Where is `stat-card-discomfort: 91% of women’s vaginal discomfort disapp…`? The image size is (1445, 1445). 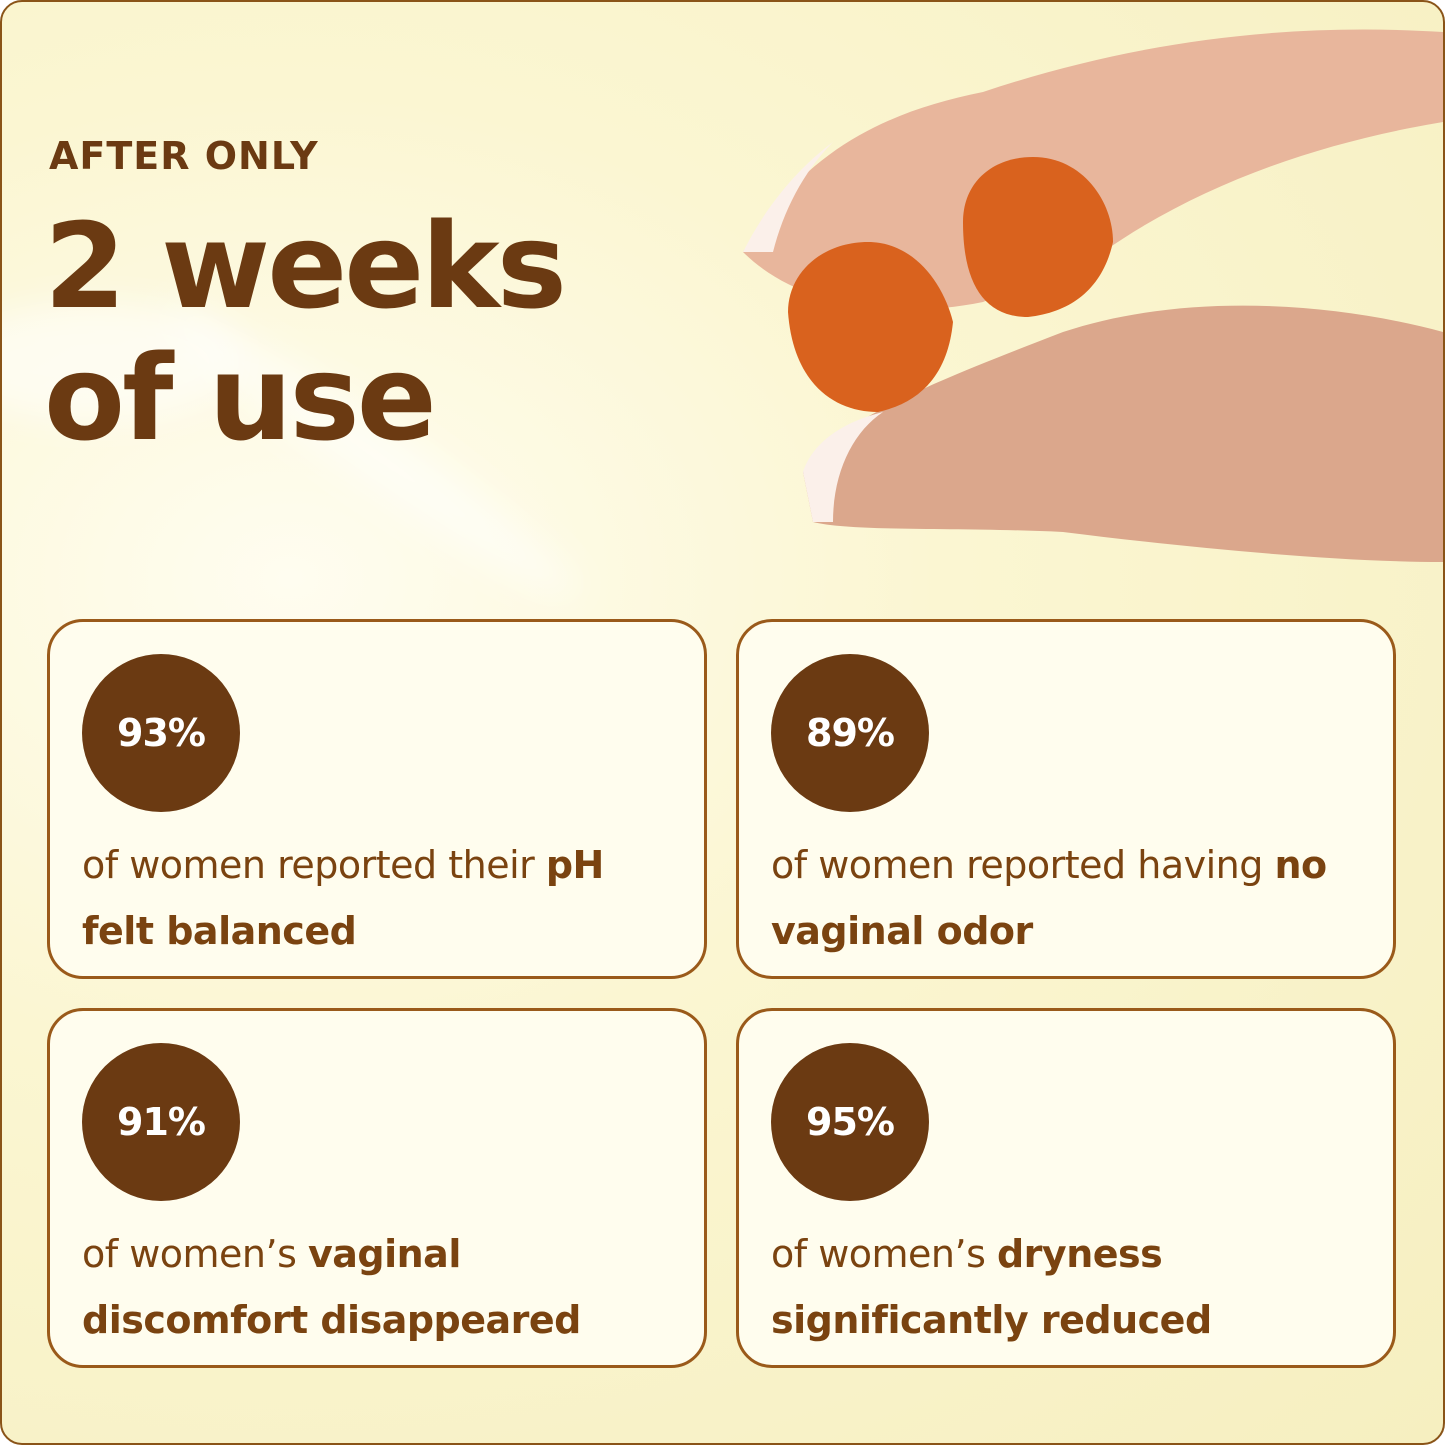 stat-card-discomfort: 91% of women’s vaginal discomfort disapp… is located at coordinates (377, 1188).